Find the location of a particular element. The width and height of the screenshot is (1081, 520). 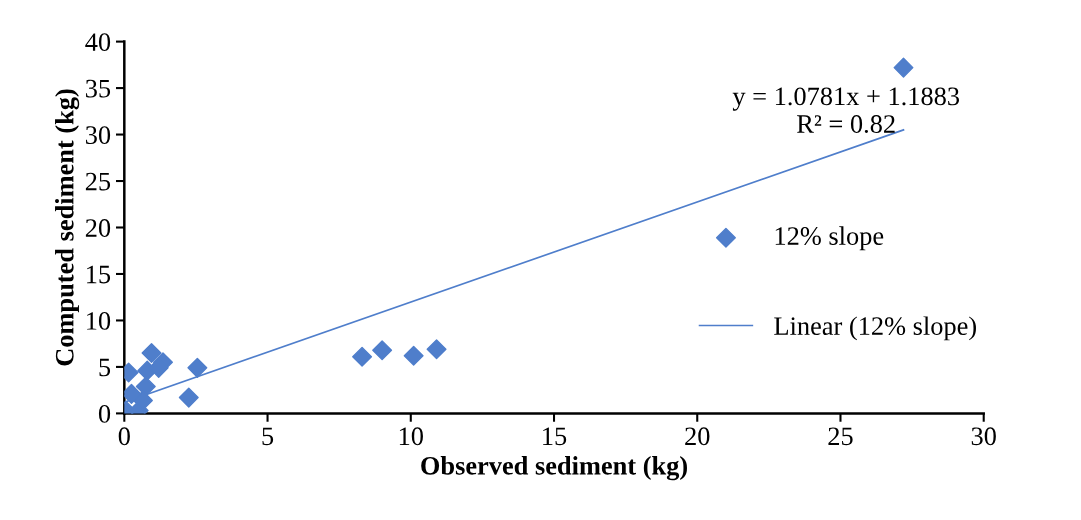

y-tick-label: 35 is located at coordinates (98, 88).